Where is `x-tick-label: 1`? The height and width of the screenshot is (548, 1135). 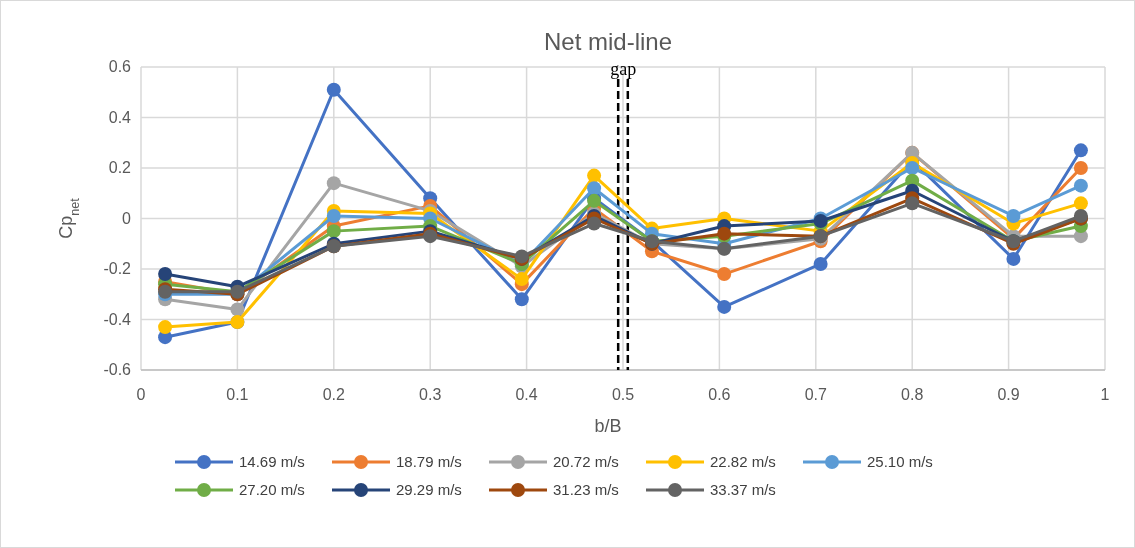
x-tick-label: 1 is located at coordinates (1105, 394).